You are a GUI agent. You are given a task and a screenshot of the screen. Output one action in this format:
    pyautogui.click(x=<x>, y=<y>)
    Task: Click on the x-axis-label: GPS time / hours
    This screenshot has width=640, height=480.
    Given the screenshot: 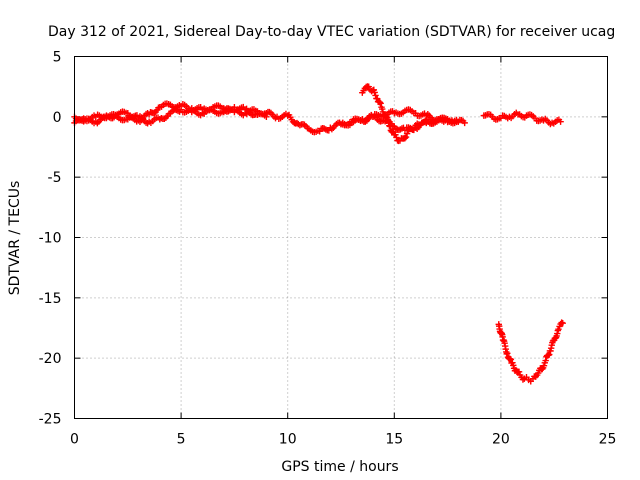 What is the action you would take?
    pyautogui.click(x=339, y=467)
    